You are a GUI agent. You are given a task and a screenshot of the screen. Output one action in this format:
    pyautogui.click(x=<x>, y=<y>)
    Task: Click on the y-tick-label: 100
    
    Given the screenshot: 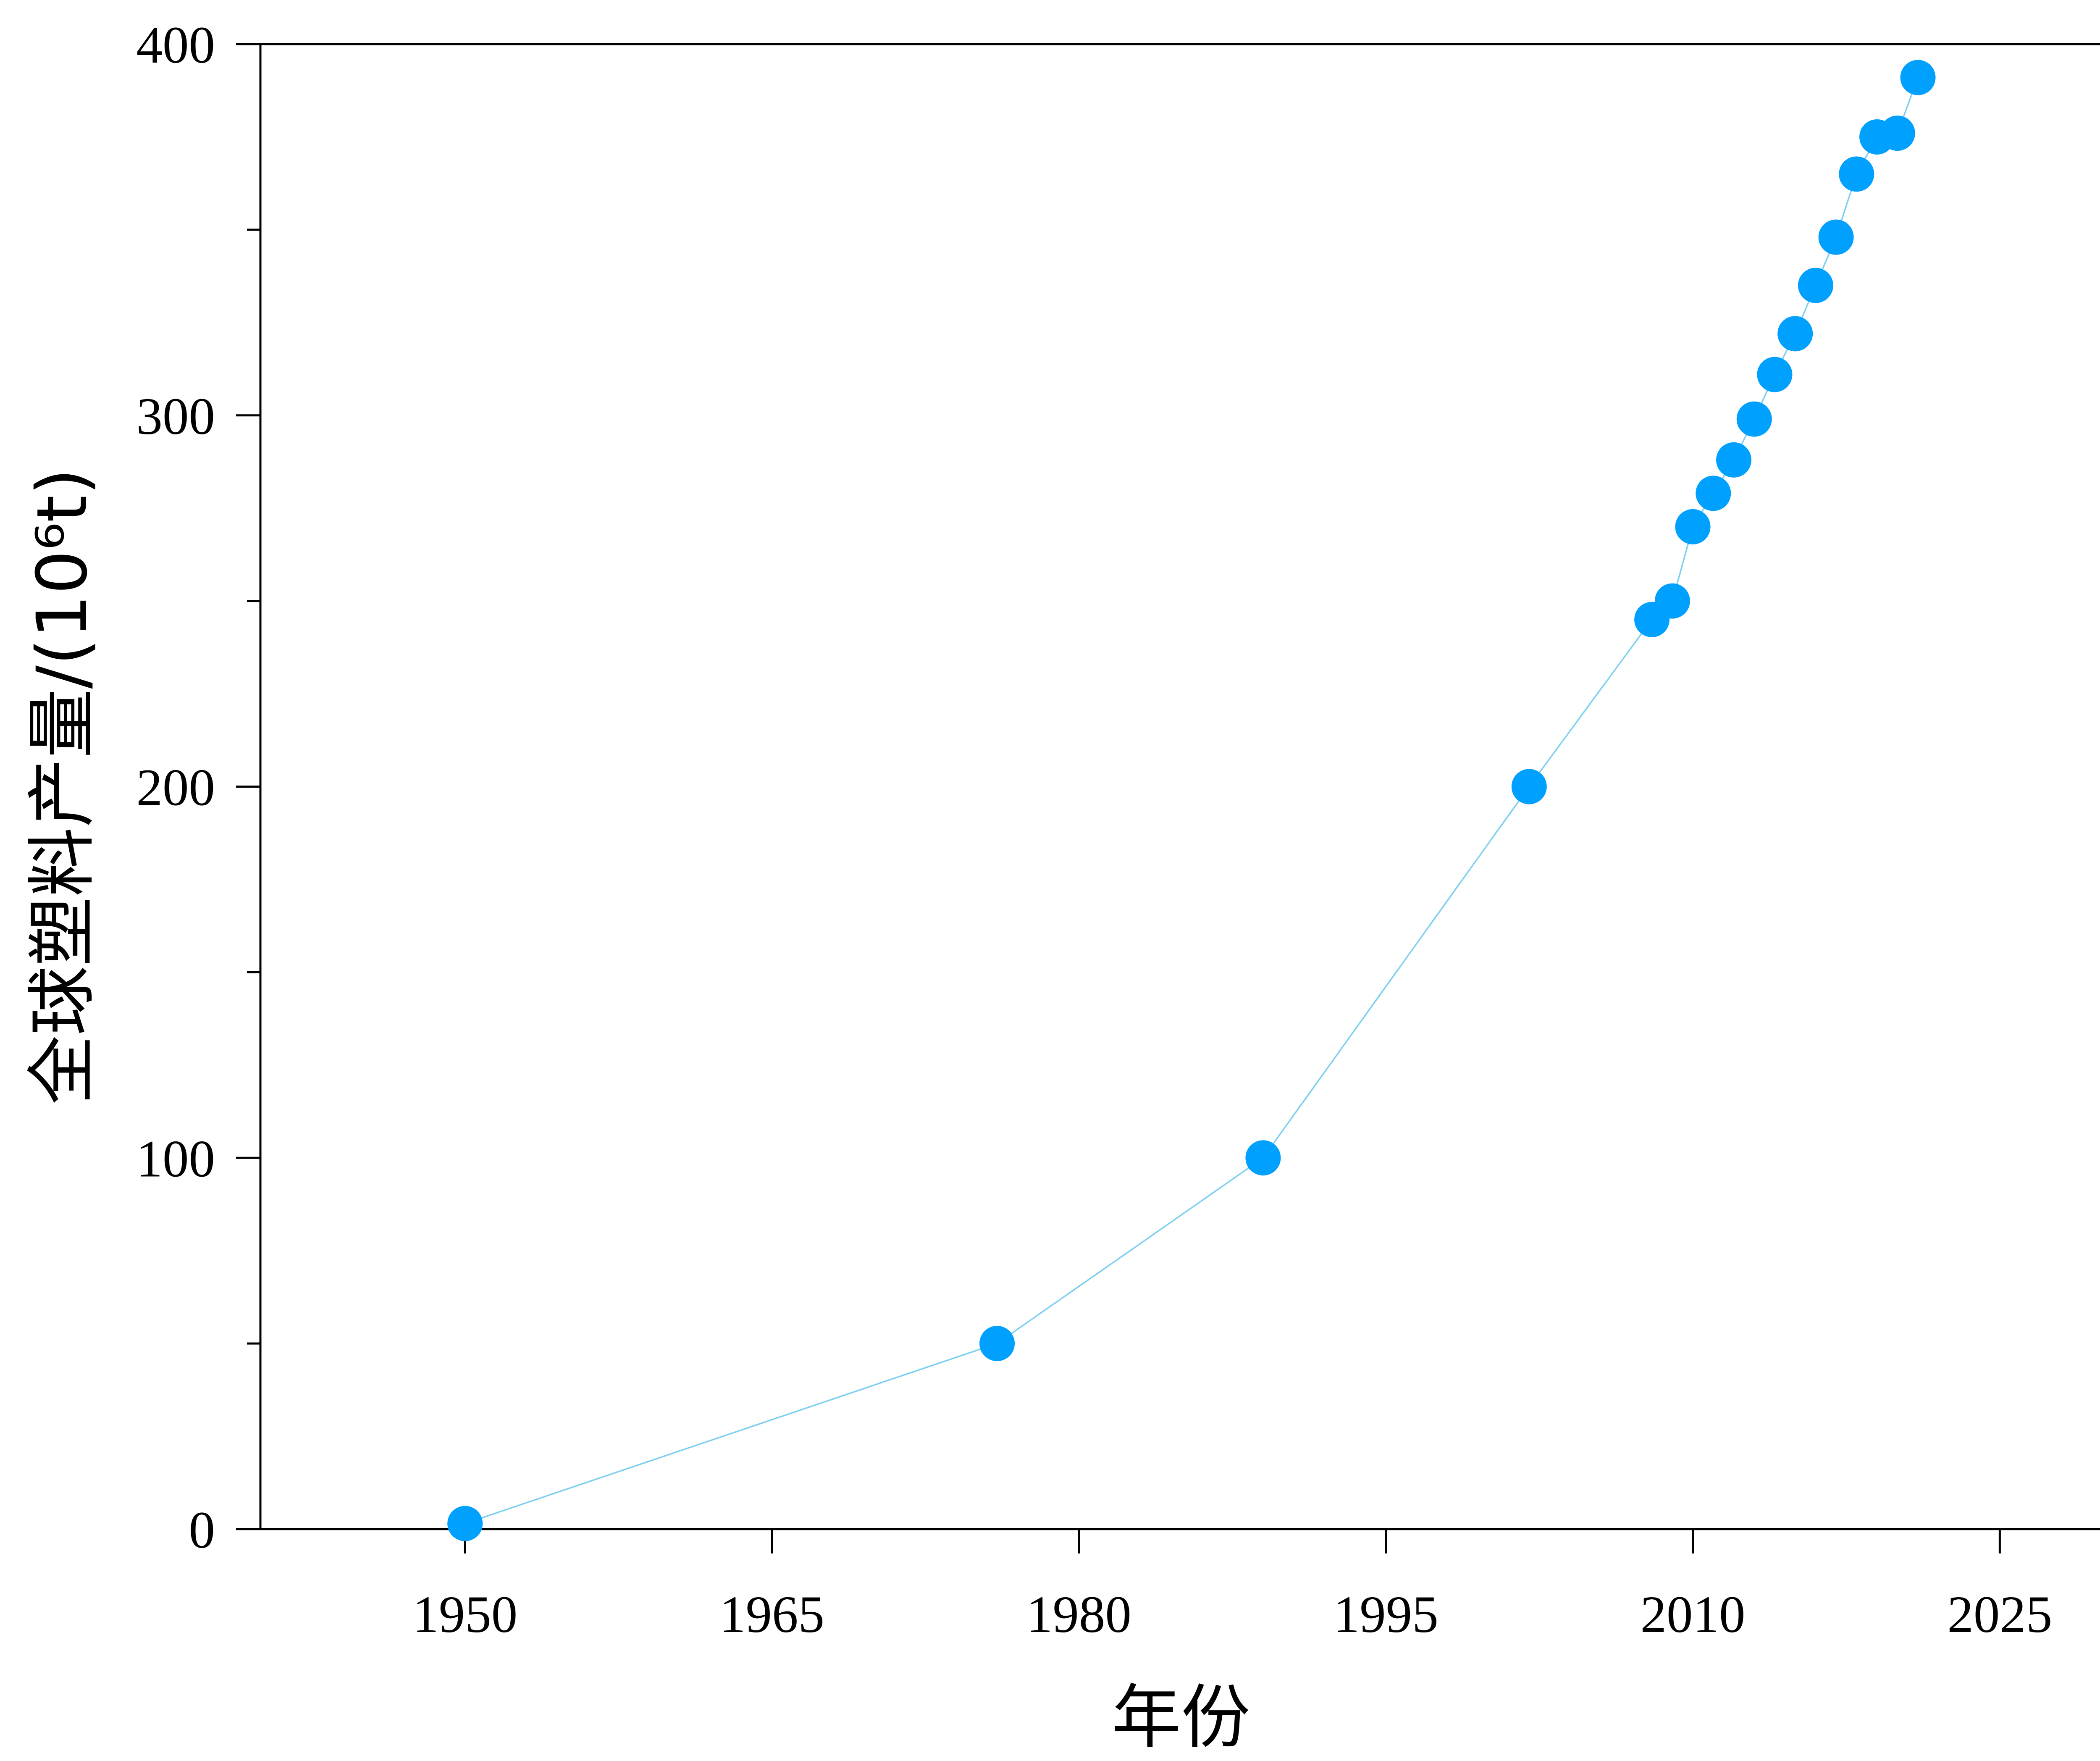 What is the action you would take?
    pyautogui.click(x=175, y=1159)
    